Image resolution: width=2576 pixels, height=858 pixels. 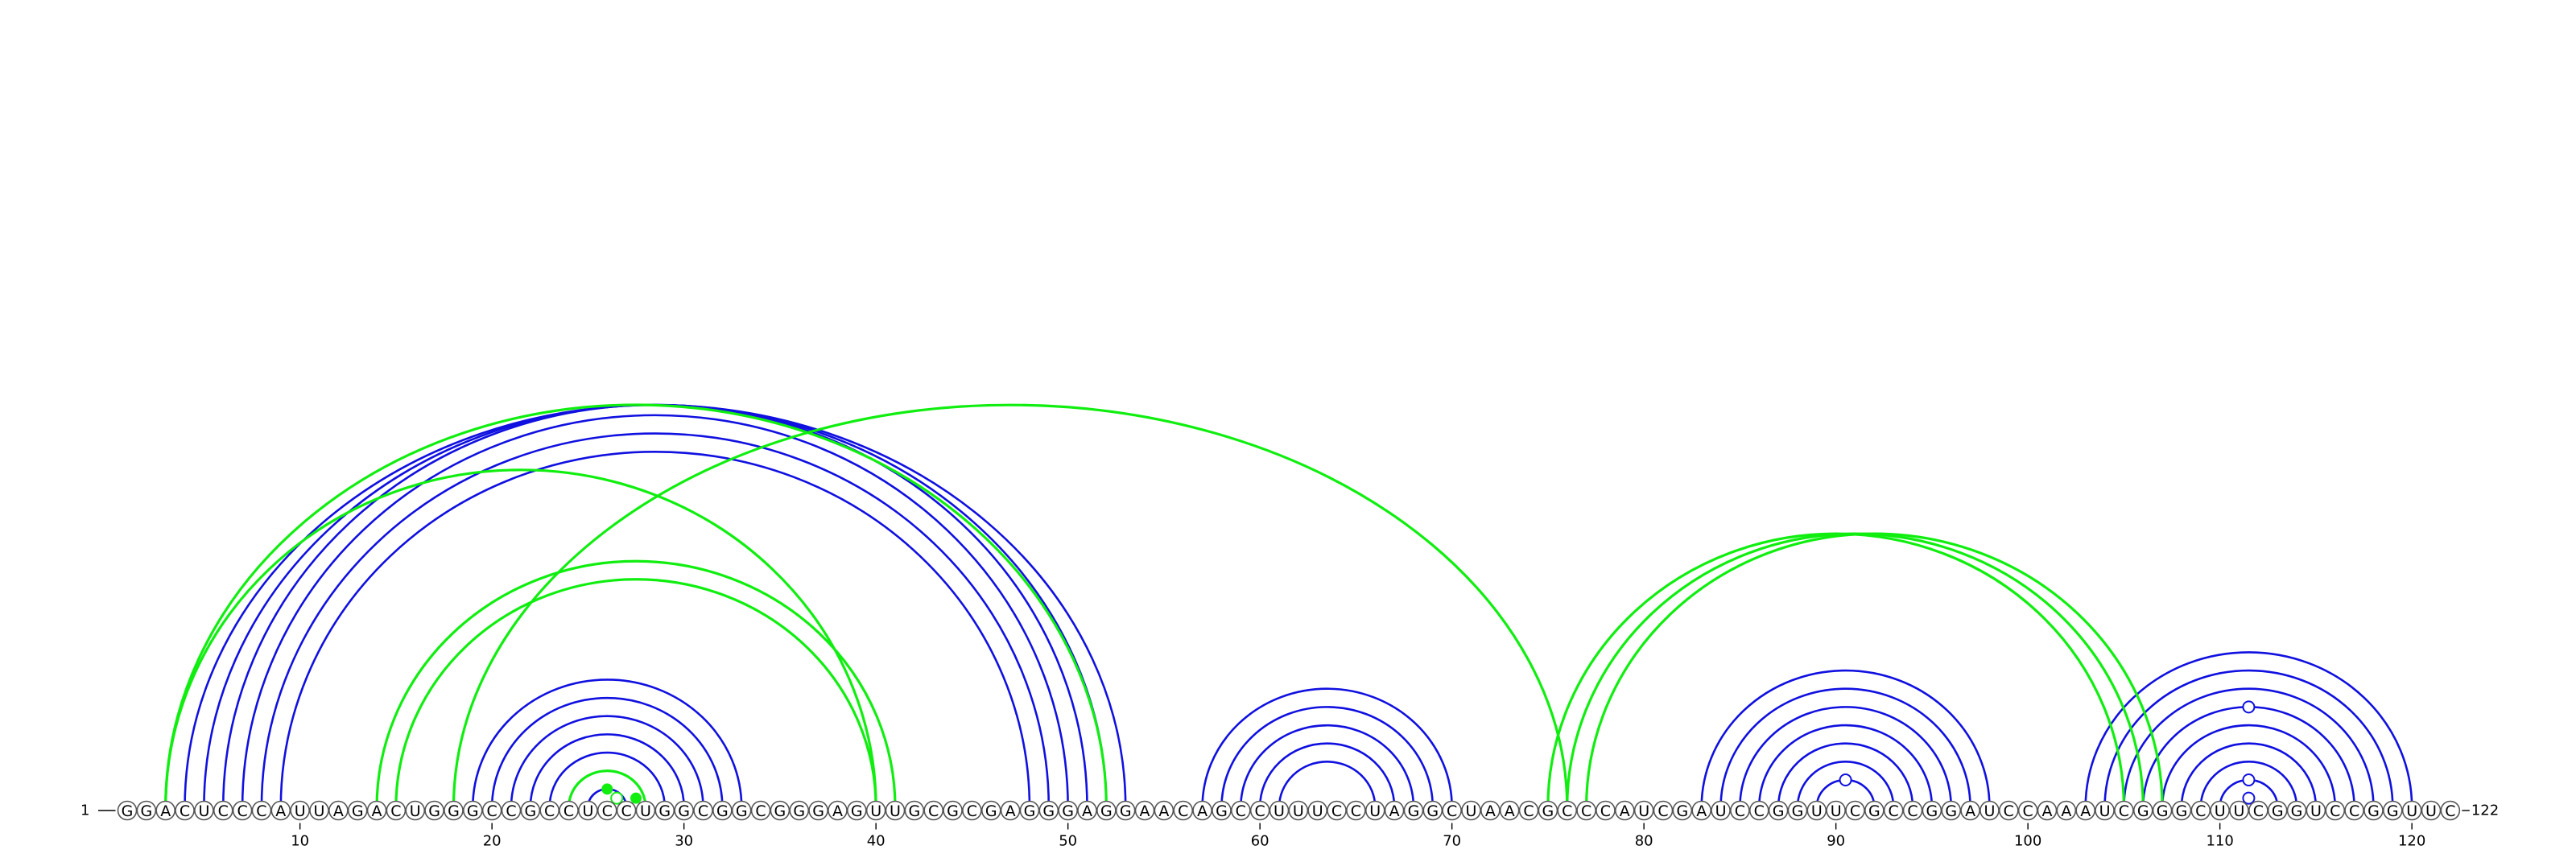 I want to click on nucleotide-76: C, so click(x=1567, y=811).